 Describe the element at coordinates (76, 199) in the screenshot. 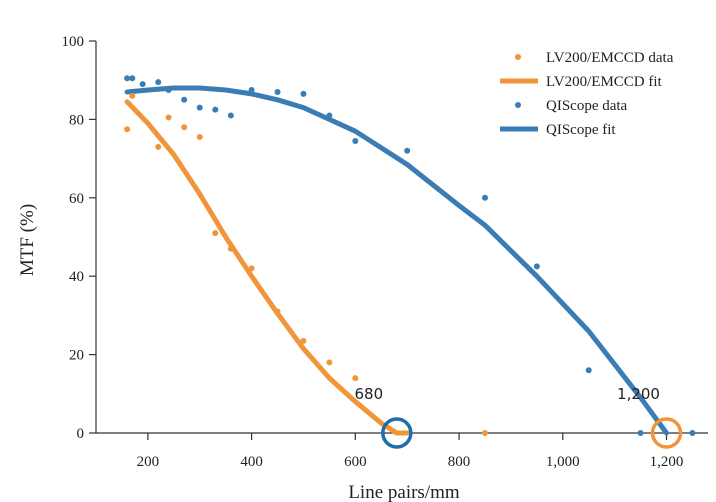

I see `y-tick-label: 60` at that location.